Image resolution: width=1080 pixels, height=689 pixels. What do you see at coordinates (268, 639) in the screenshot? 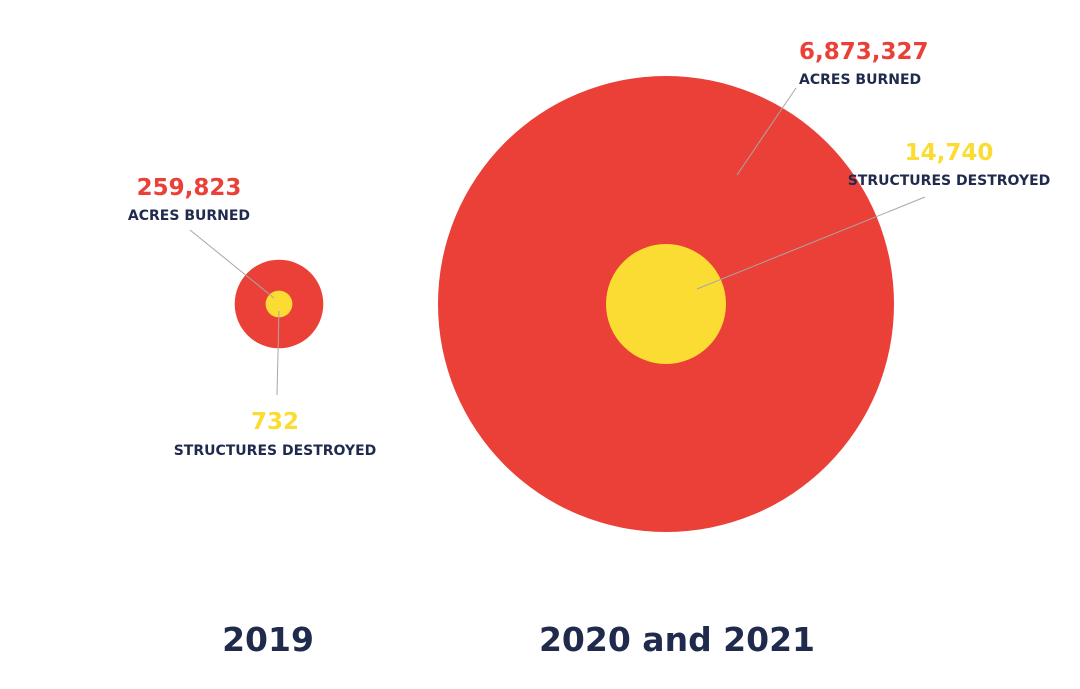
I see `period-label-2019: 2019` at bounding box center [268, 639].